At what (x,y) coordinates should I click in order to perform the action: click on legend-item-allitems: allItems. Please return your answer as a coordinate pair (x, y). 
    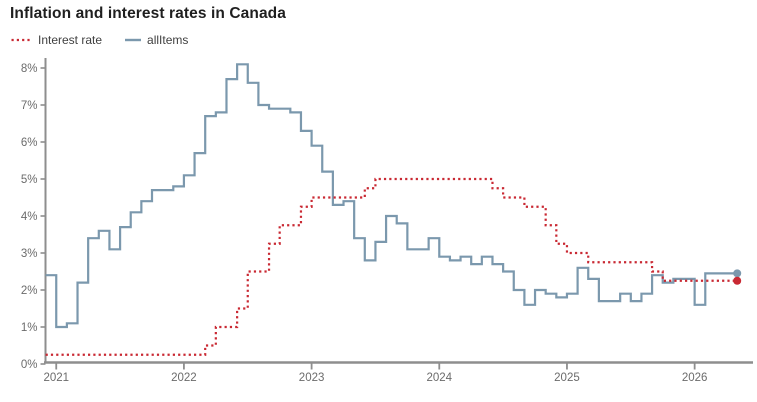
    Looking at the image, I should click on (156, 40).